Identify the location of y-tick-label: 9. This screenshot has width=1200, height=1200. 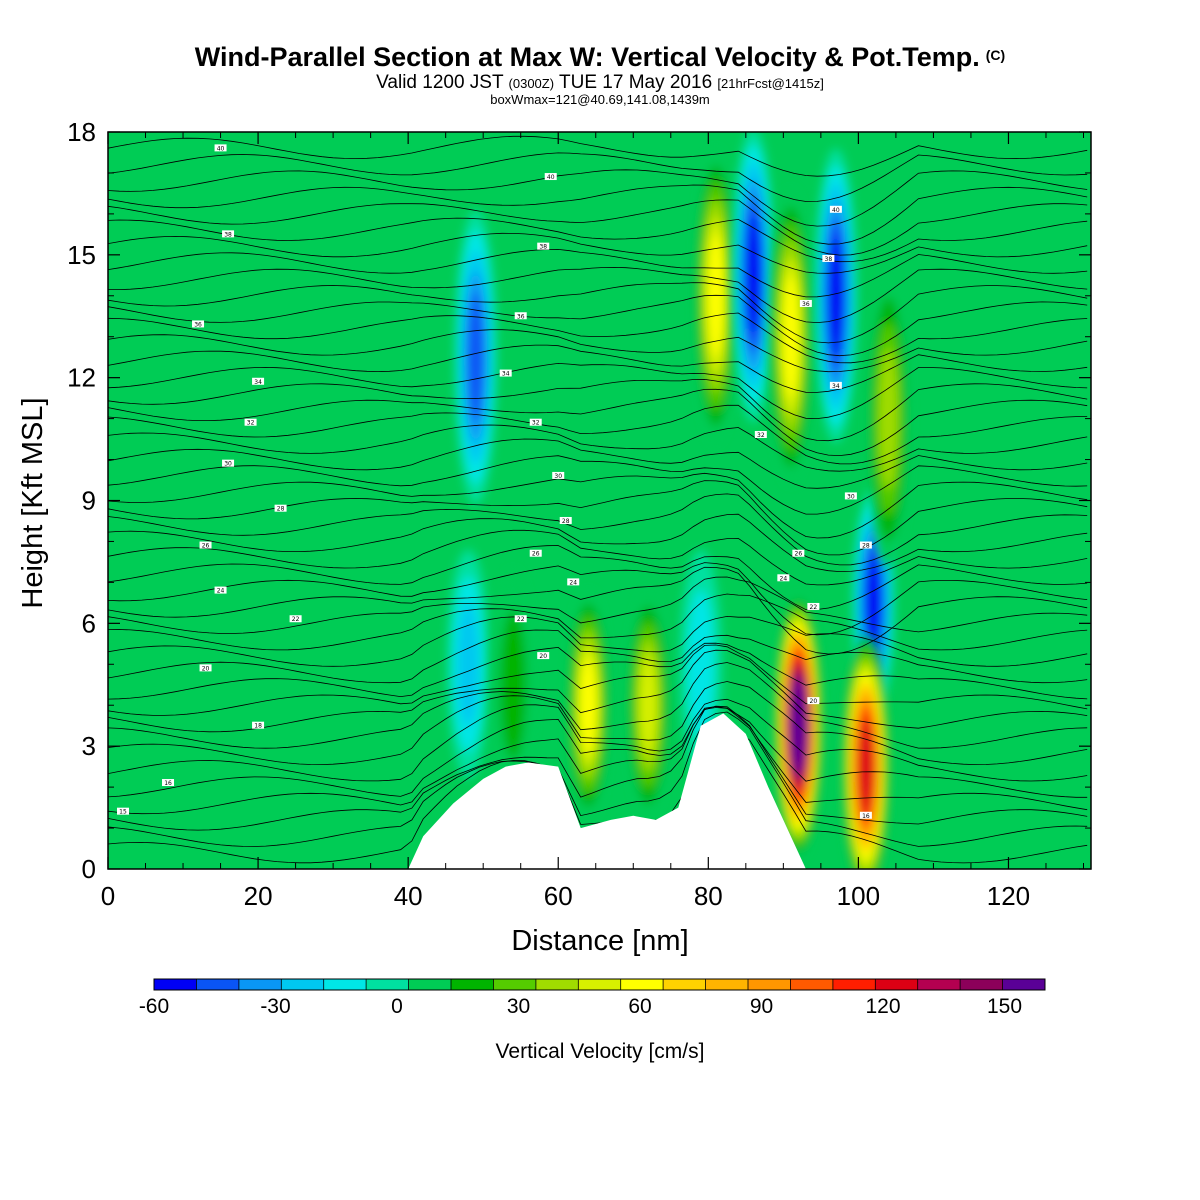
(89, 501).